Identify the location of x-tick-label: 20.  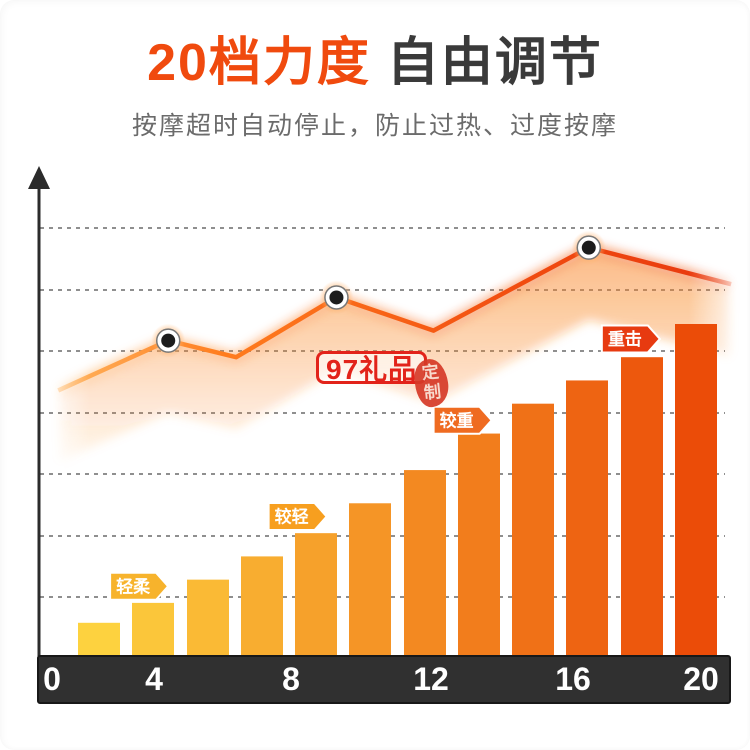
(701, 679).